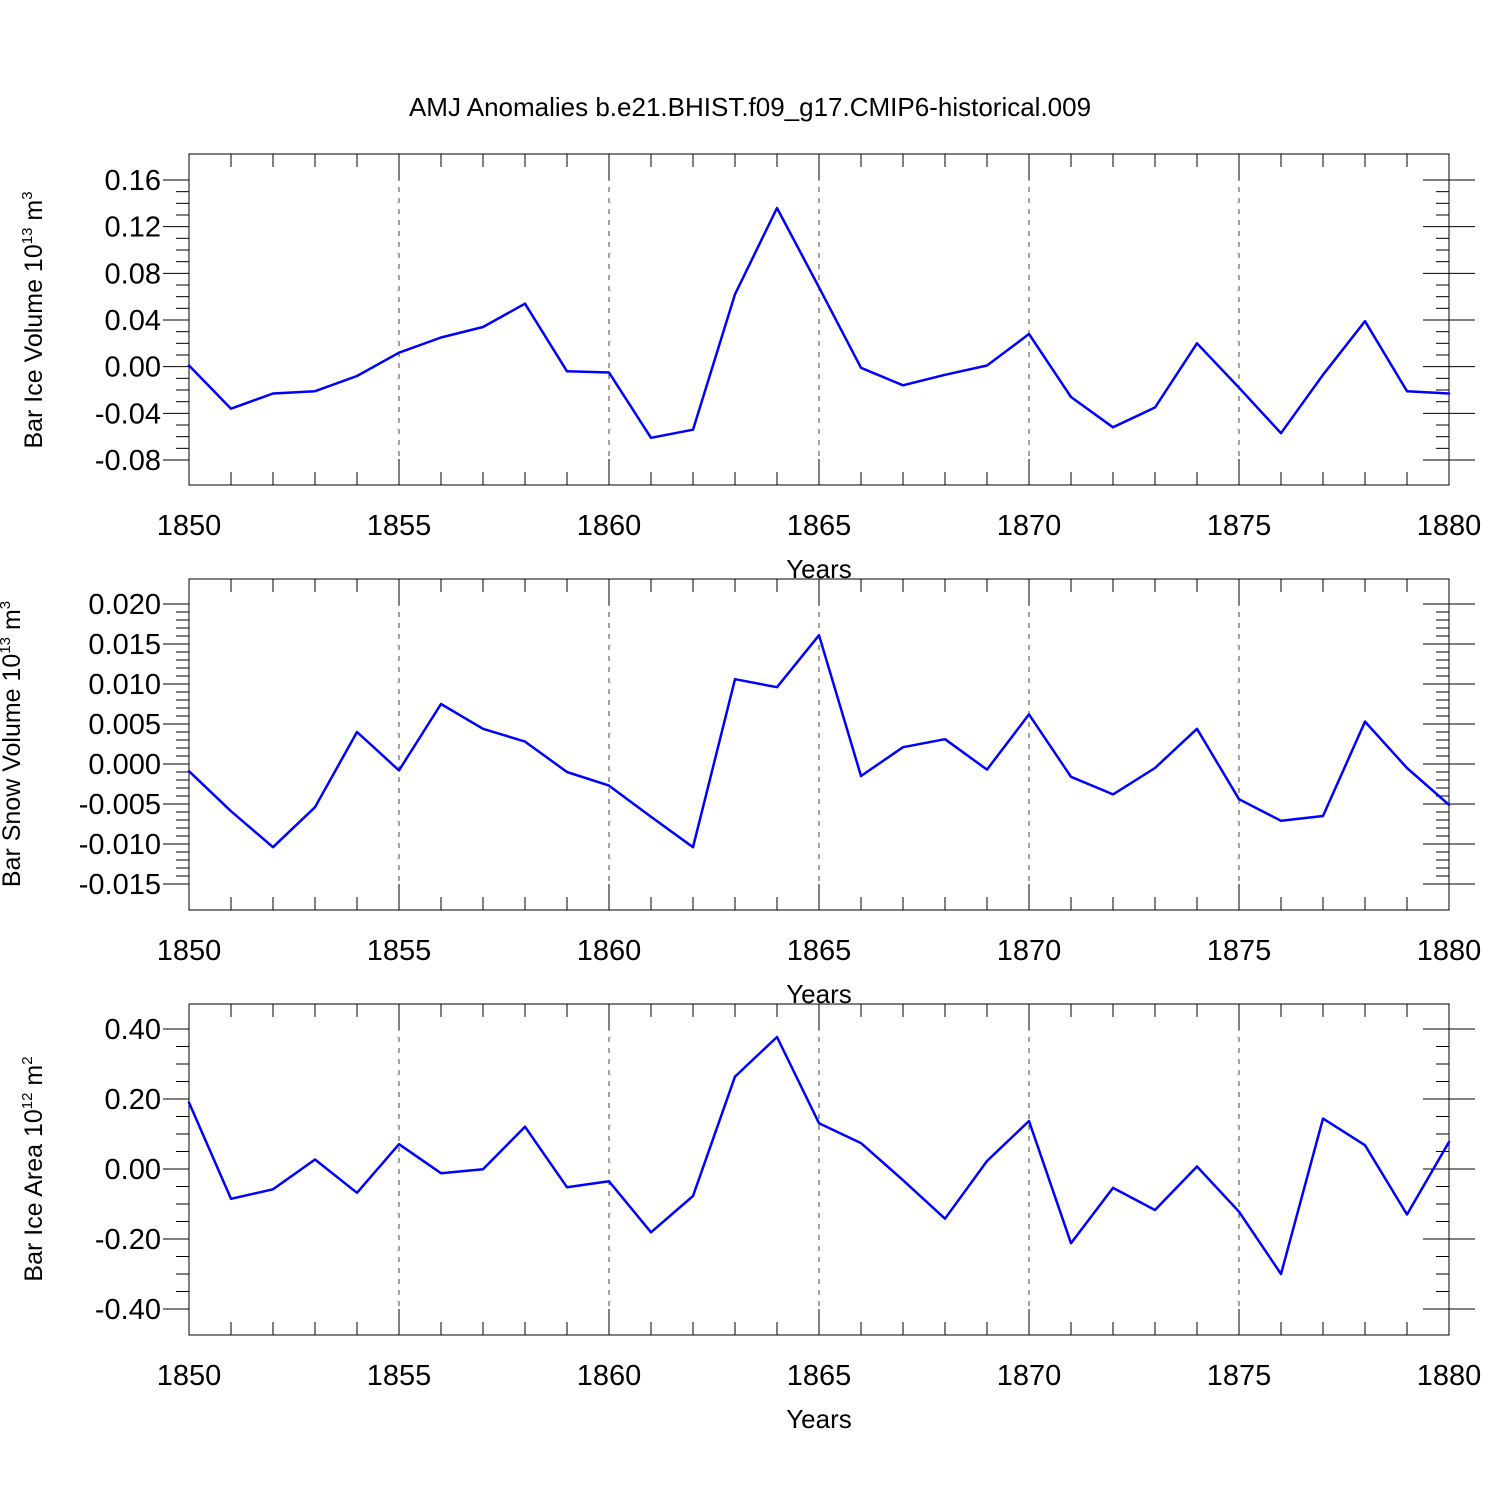 This screenshot has width=1500, height=1500. Describe the element at coordinates (133, 274) in the screenshot. I see `y-tick-label: 0.08` at that location.